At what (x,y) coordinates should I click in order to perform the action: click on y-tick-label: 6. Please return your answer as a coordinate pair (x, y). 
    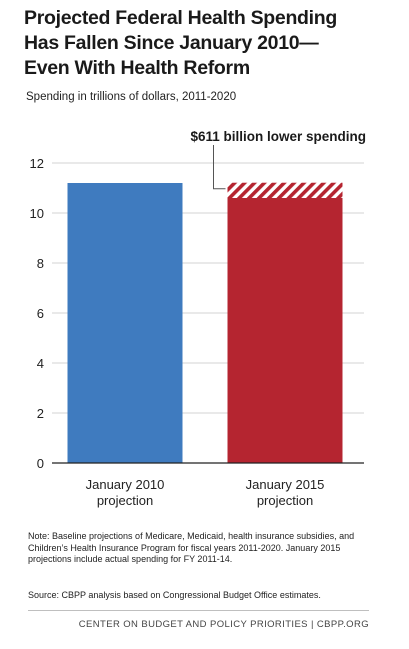
    Looking at the image, I should click on (40, 313).